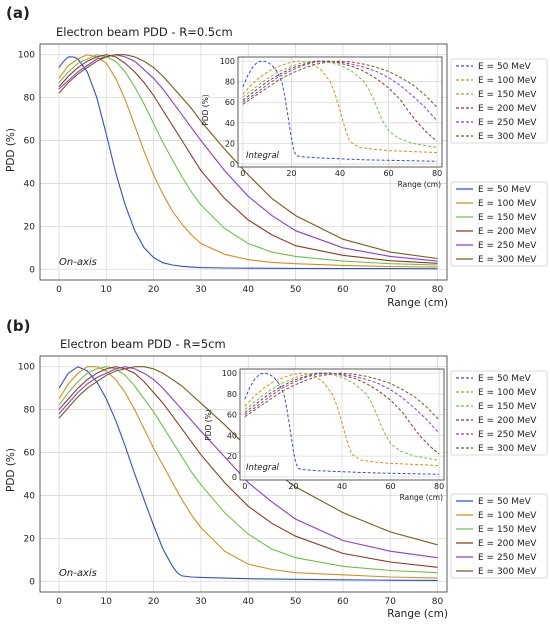 The width and height of the screenshot is (550, 627). What do you see at coordinates (232, 415) in the screenshot?
I see `panel-b-inset-y-tick-label: 60` at bounding box center [232, 415].